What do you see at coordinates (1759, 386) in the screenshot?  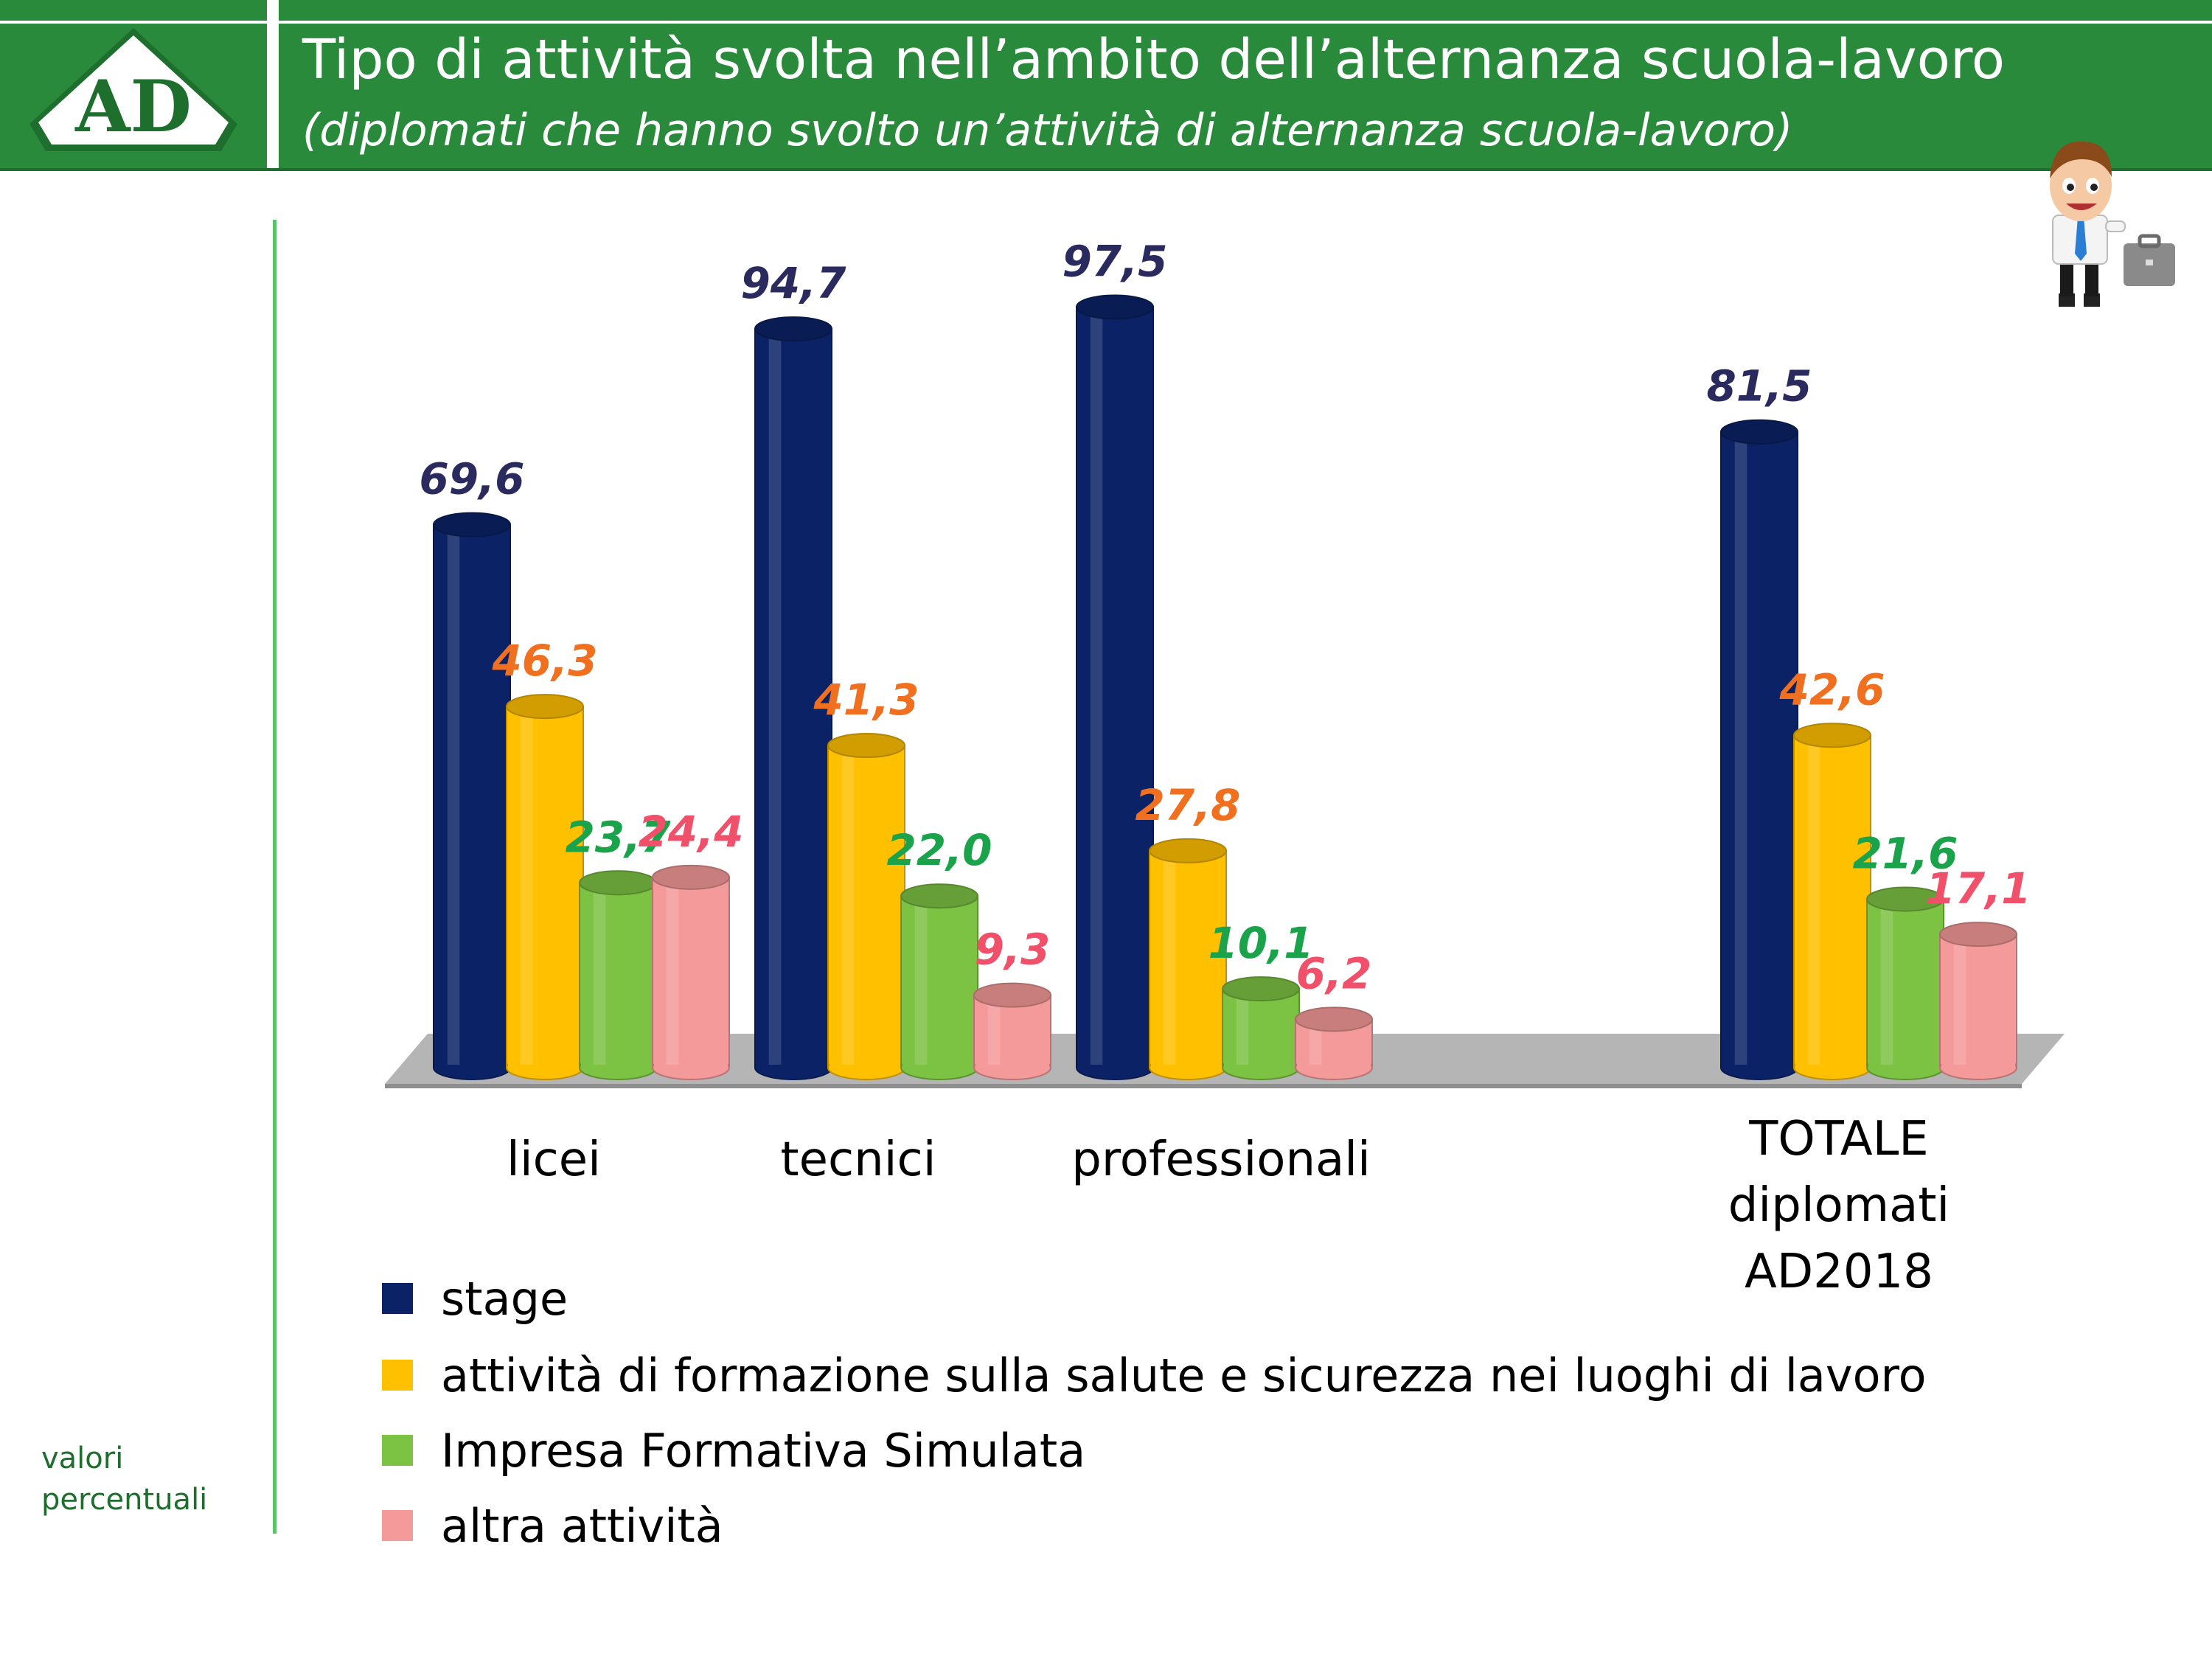 I see `value-label-stage-3: 81,5` at bounding box center [1759, 386].